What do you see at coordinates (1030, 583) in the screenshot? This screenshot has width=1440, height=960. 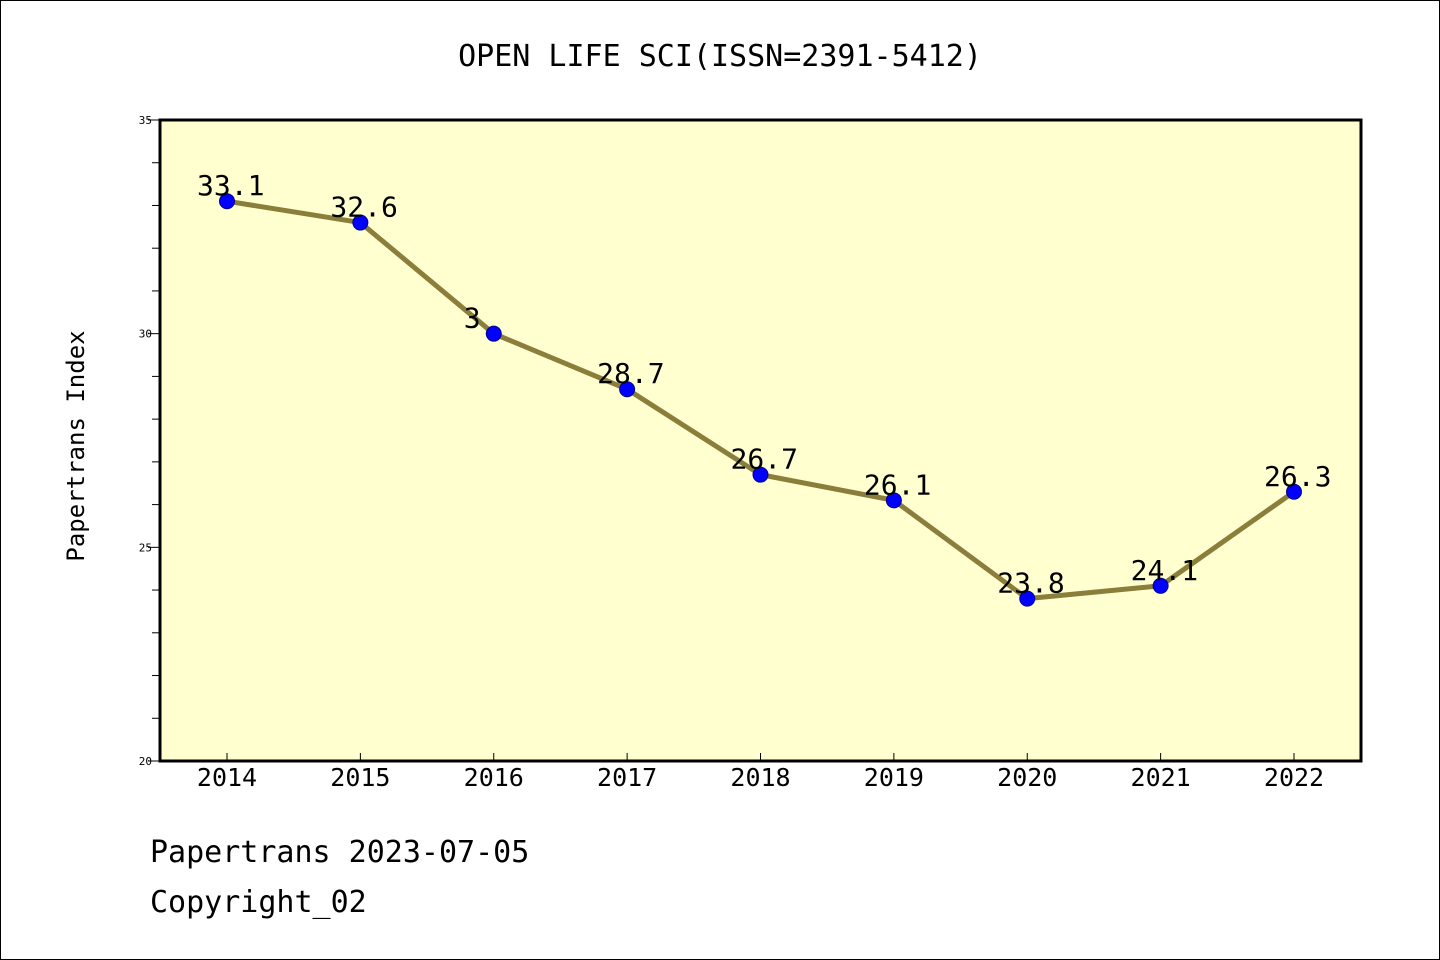 I see `data-label: 23.8` at bounding box center [1030, 583].